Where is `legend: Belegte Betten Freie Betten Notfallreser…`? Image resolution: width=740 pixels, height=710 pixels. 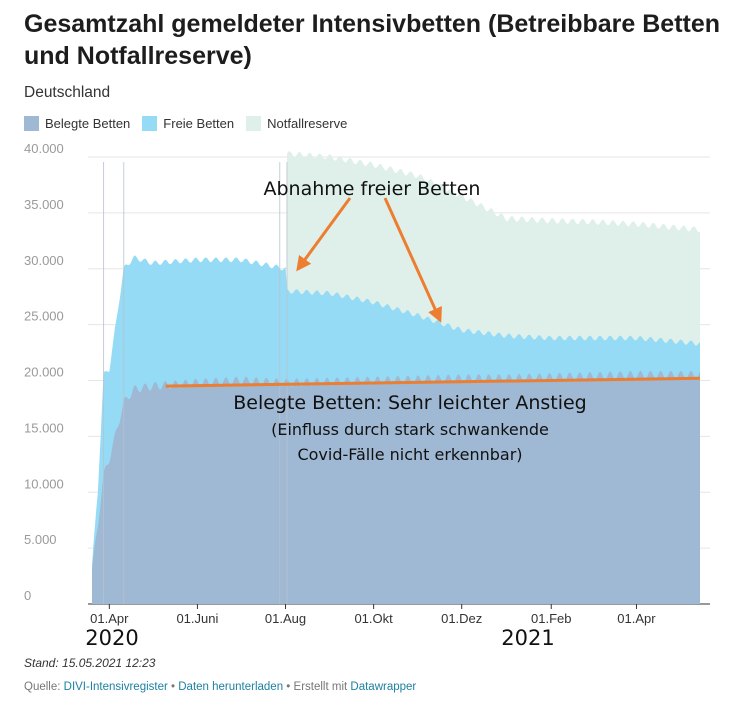 legend: Belegte Betten Freie Betten Notfallreser… is located at coordinates (191, 123).